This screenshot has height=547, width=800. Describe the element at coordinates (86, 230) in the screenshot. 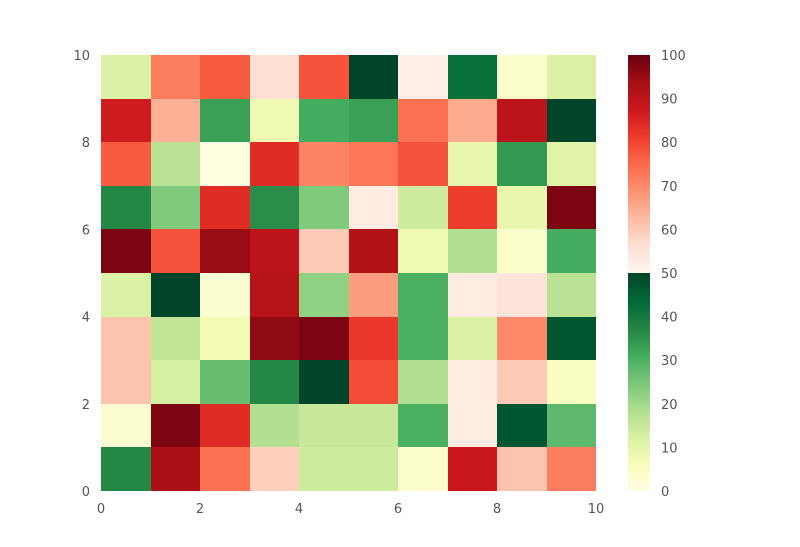

I see `y-tick-label: 6` at that location.